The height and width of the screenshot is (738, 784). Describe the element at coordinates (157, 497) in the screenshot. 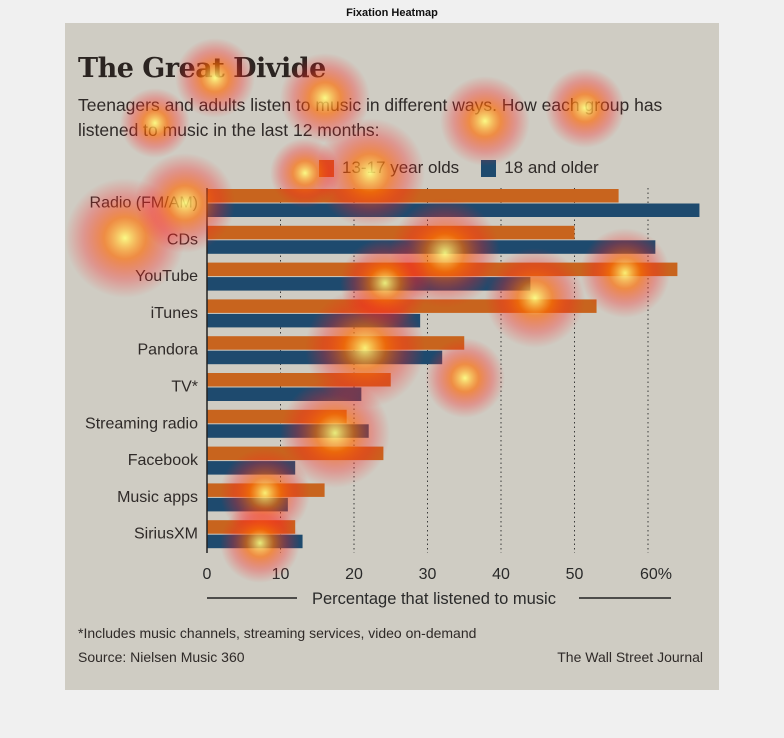

I see `category-label: Music apps` at that location.